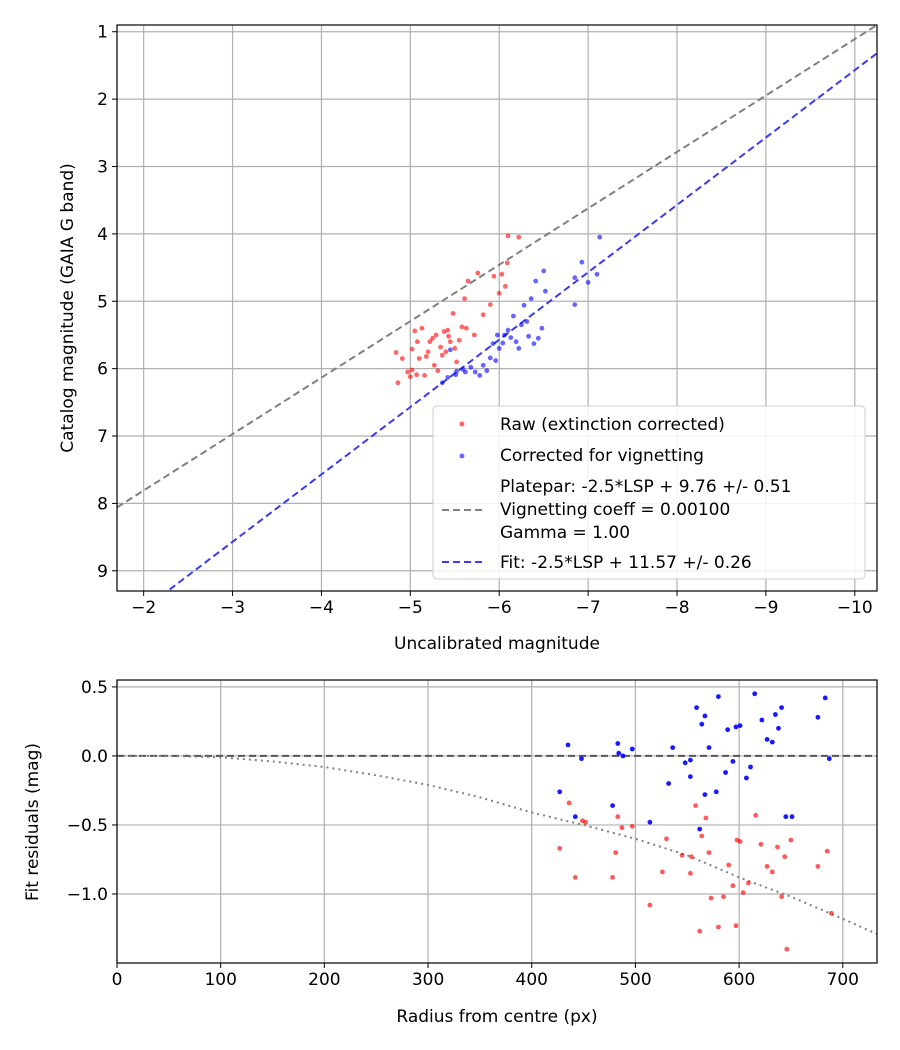 The width and height of the screenshot is (900, 1050). What do you see at coordinates (102, 235) in the screenshot?
I see `y-tick-label: 4` at bounding box center [102, 235].